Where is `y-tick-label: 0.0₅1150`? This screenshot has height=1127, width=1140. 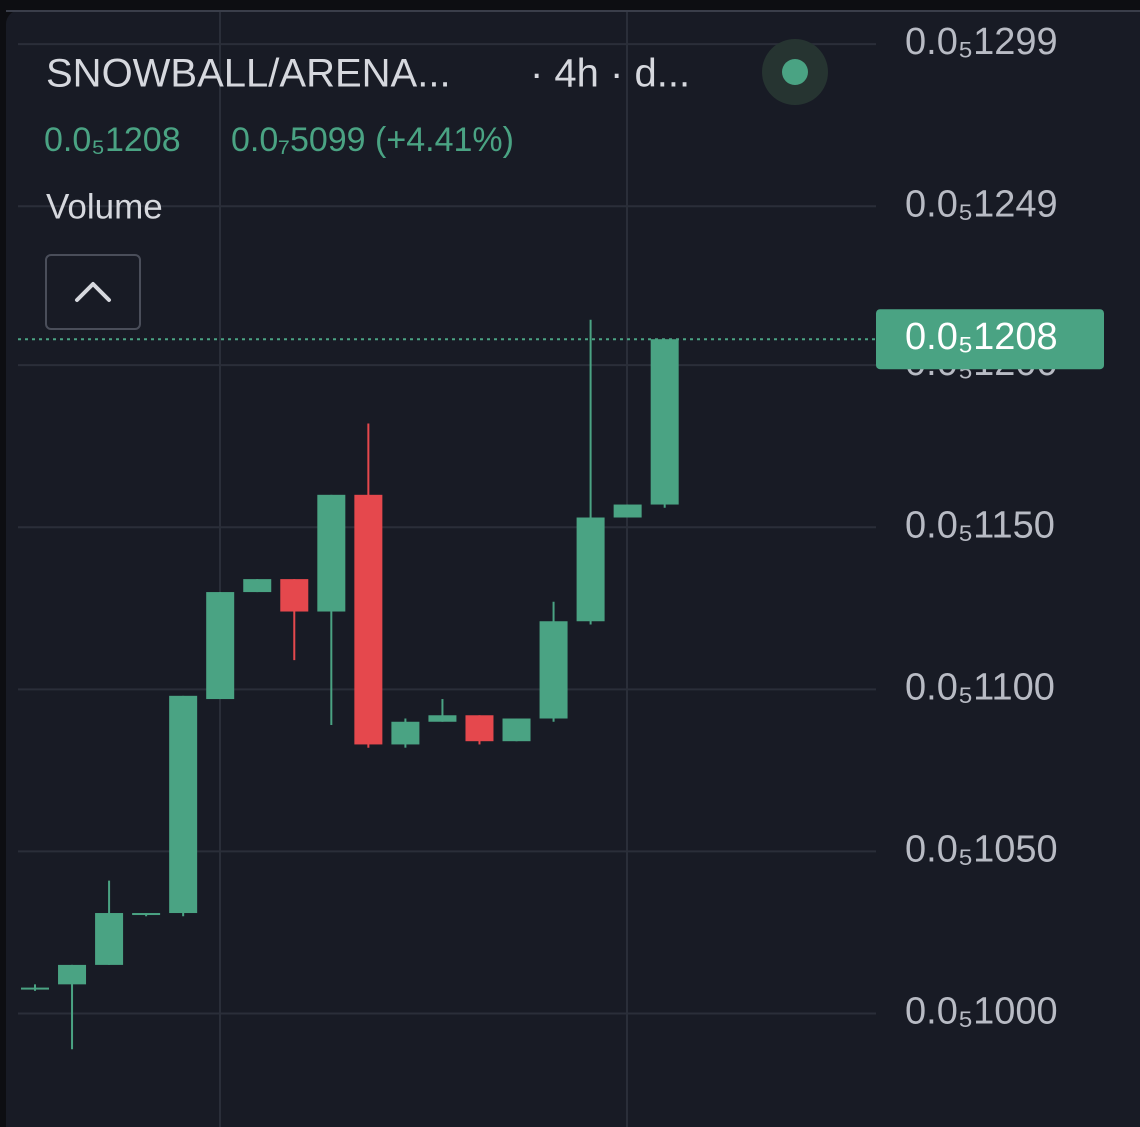
y-tick-label: 0.0₅1150 is located at coordinates (980, 525).